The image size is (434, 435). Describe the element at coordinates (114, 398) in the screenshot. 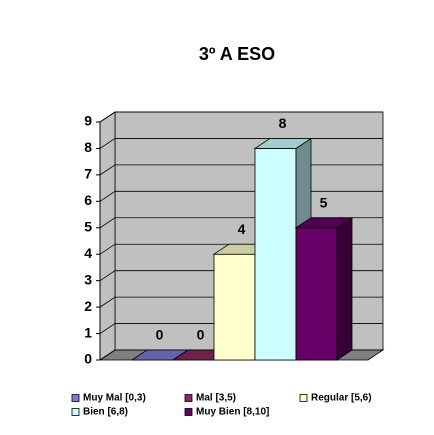

I see `legend-label: Muy Mal [0,3)` at that location.